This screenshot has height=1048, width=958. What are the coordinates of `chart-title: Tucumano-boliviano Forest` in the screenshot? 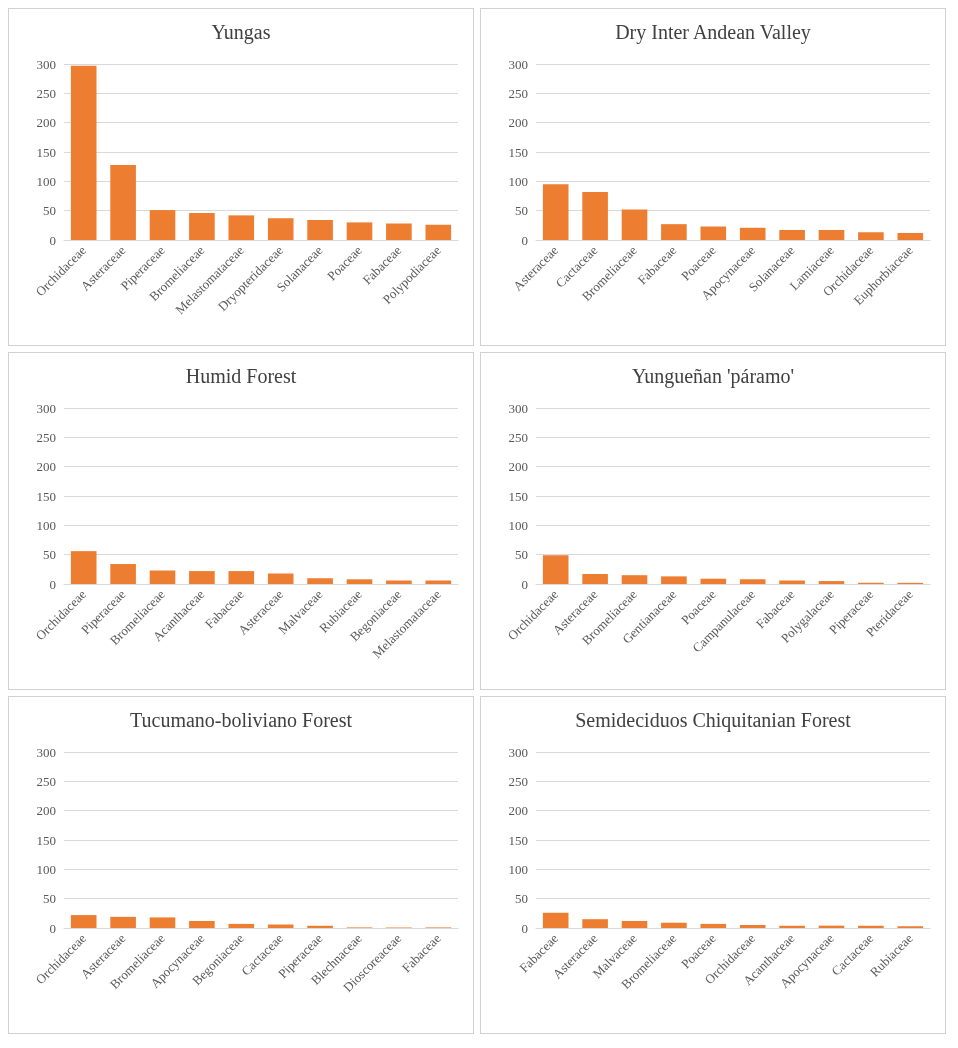 It's located at (241, 720).